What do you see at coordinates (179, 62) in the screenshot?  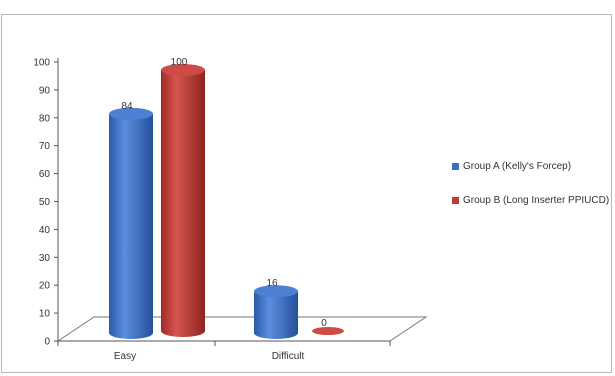 I see `data-label: 100` at bounding box center [179, 62].